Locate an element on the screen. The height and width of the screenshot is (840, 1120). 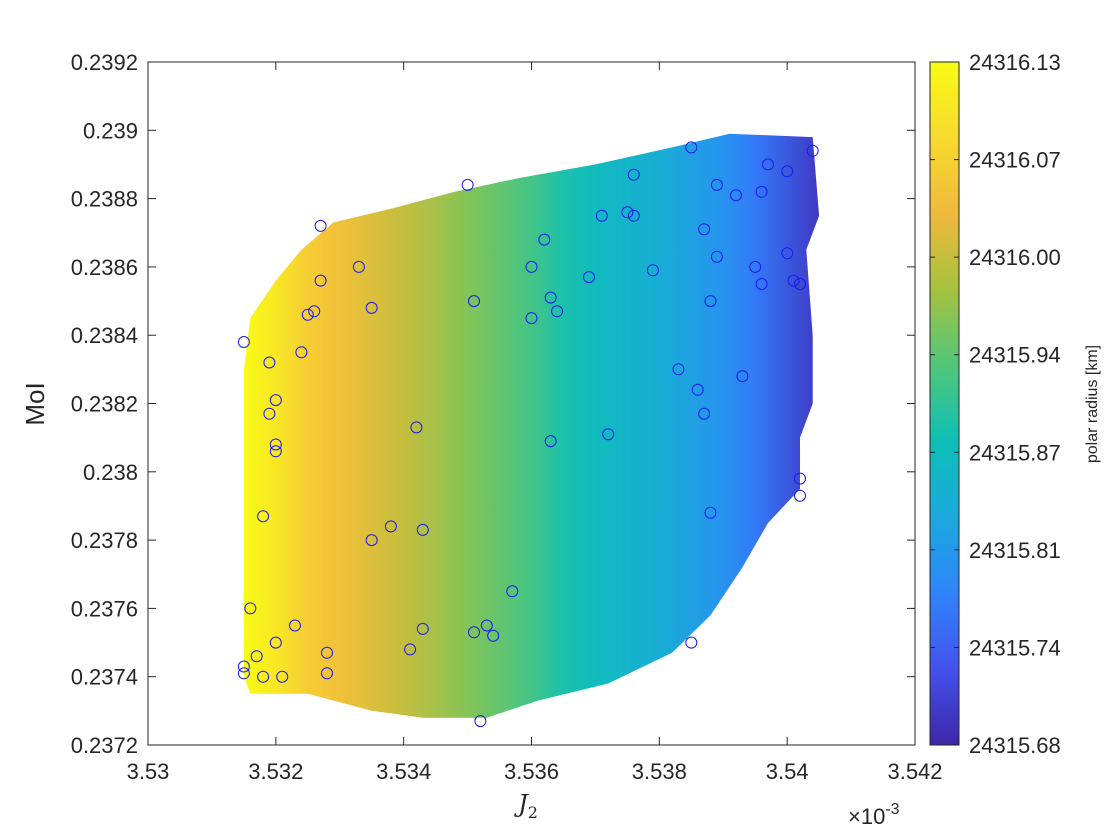
x-tick-label: 3.538 is located at coordinates (659, 771).